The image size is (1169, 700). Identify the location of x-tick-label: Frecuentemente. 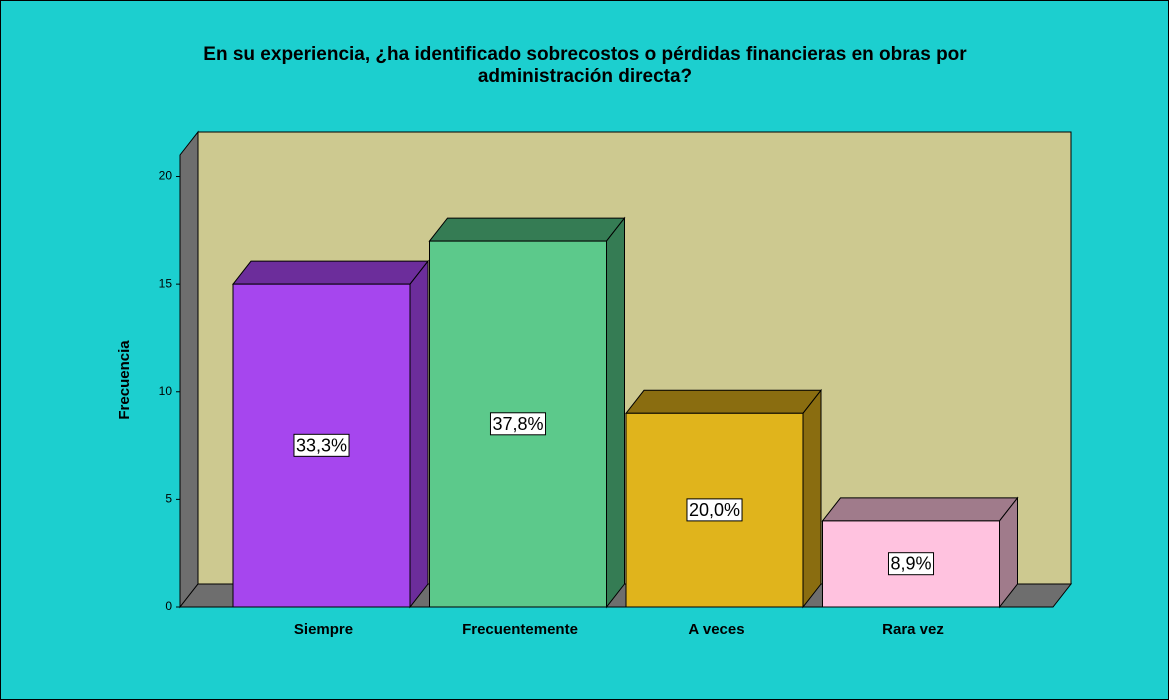
(520, 629).